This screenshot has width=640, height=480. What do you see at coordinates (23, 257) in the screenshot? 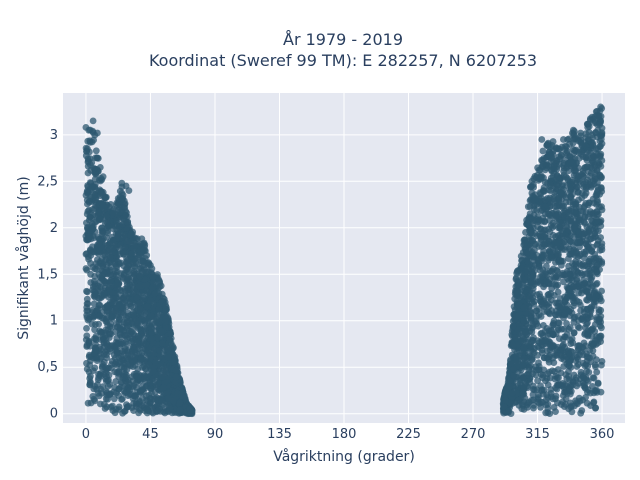
I see `y-axis-title: Signifikant våghöjd (m)` at bounding box center [23, 257].